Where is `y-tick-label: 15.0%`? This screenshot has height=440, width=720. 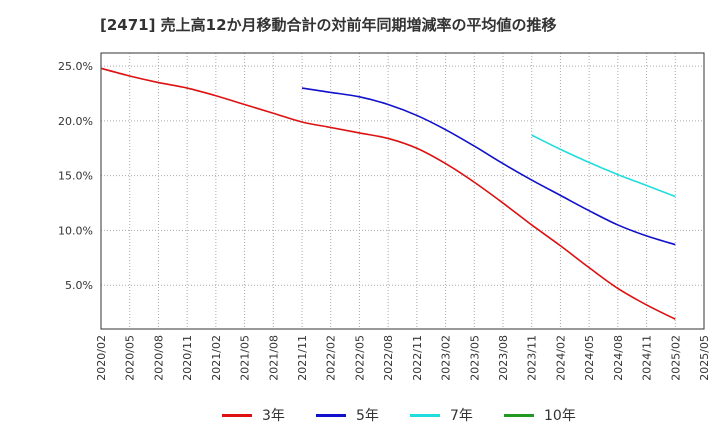
y-tick-label: 15.0% is located at coordinates (75, 176).